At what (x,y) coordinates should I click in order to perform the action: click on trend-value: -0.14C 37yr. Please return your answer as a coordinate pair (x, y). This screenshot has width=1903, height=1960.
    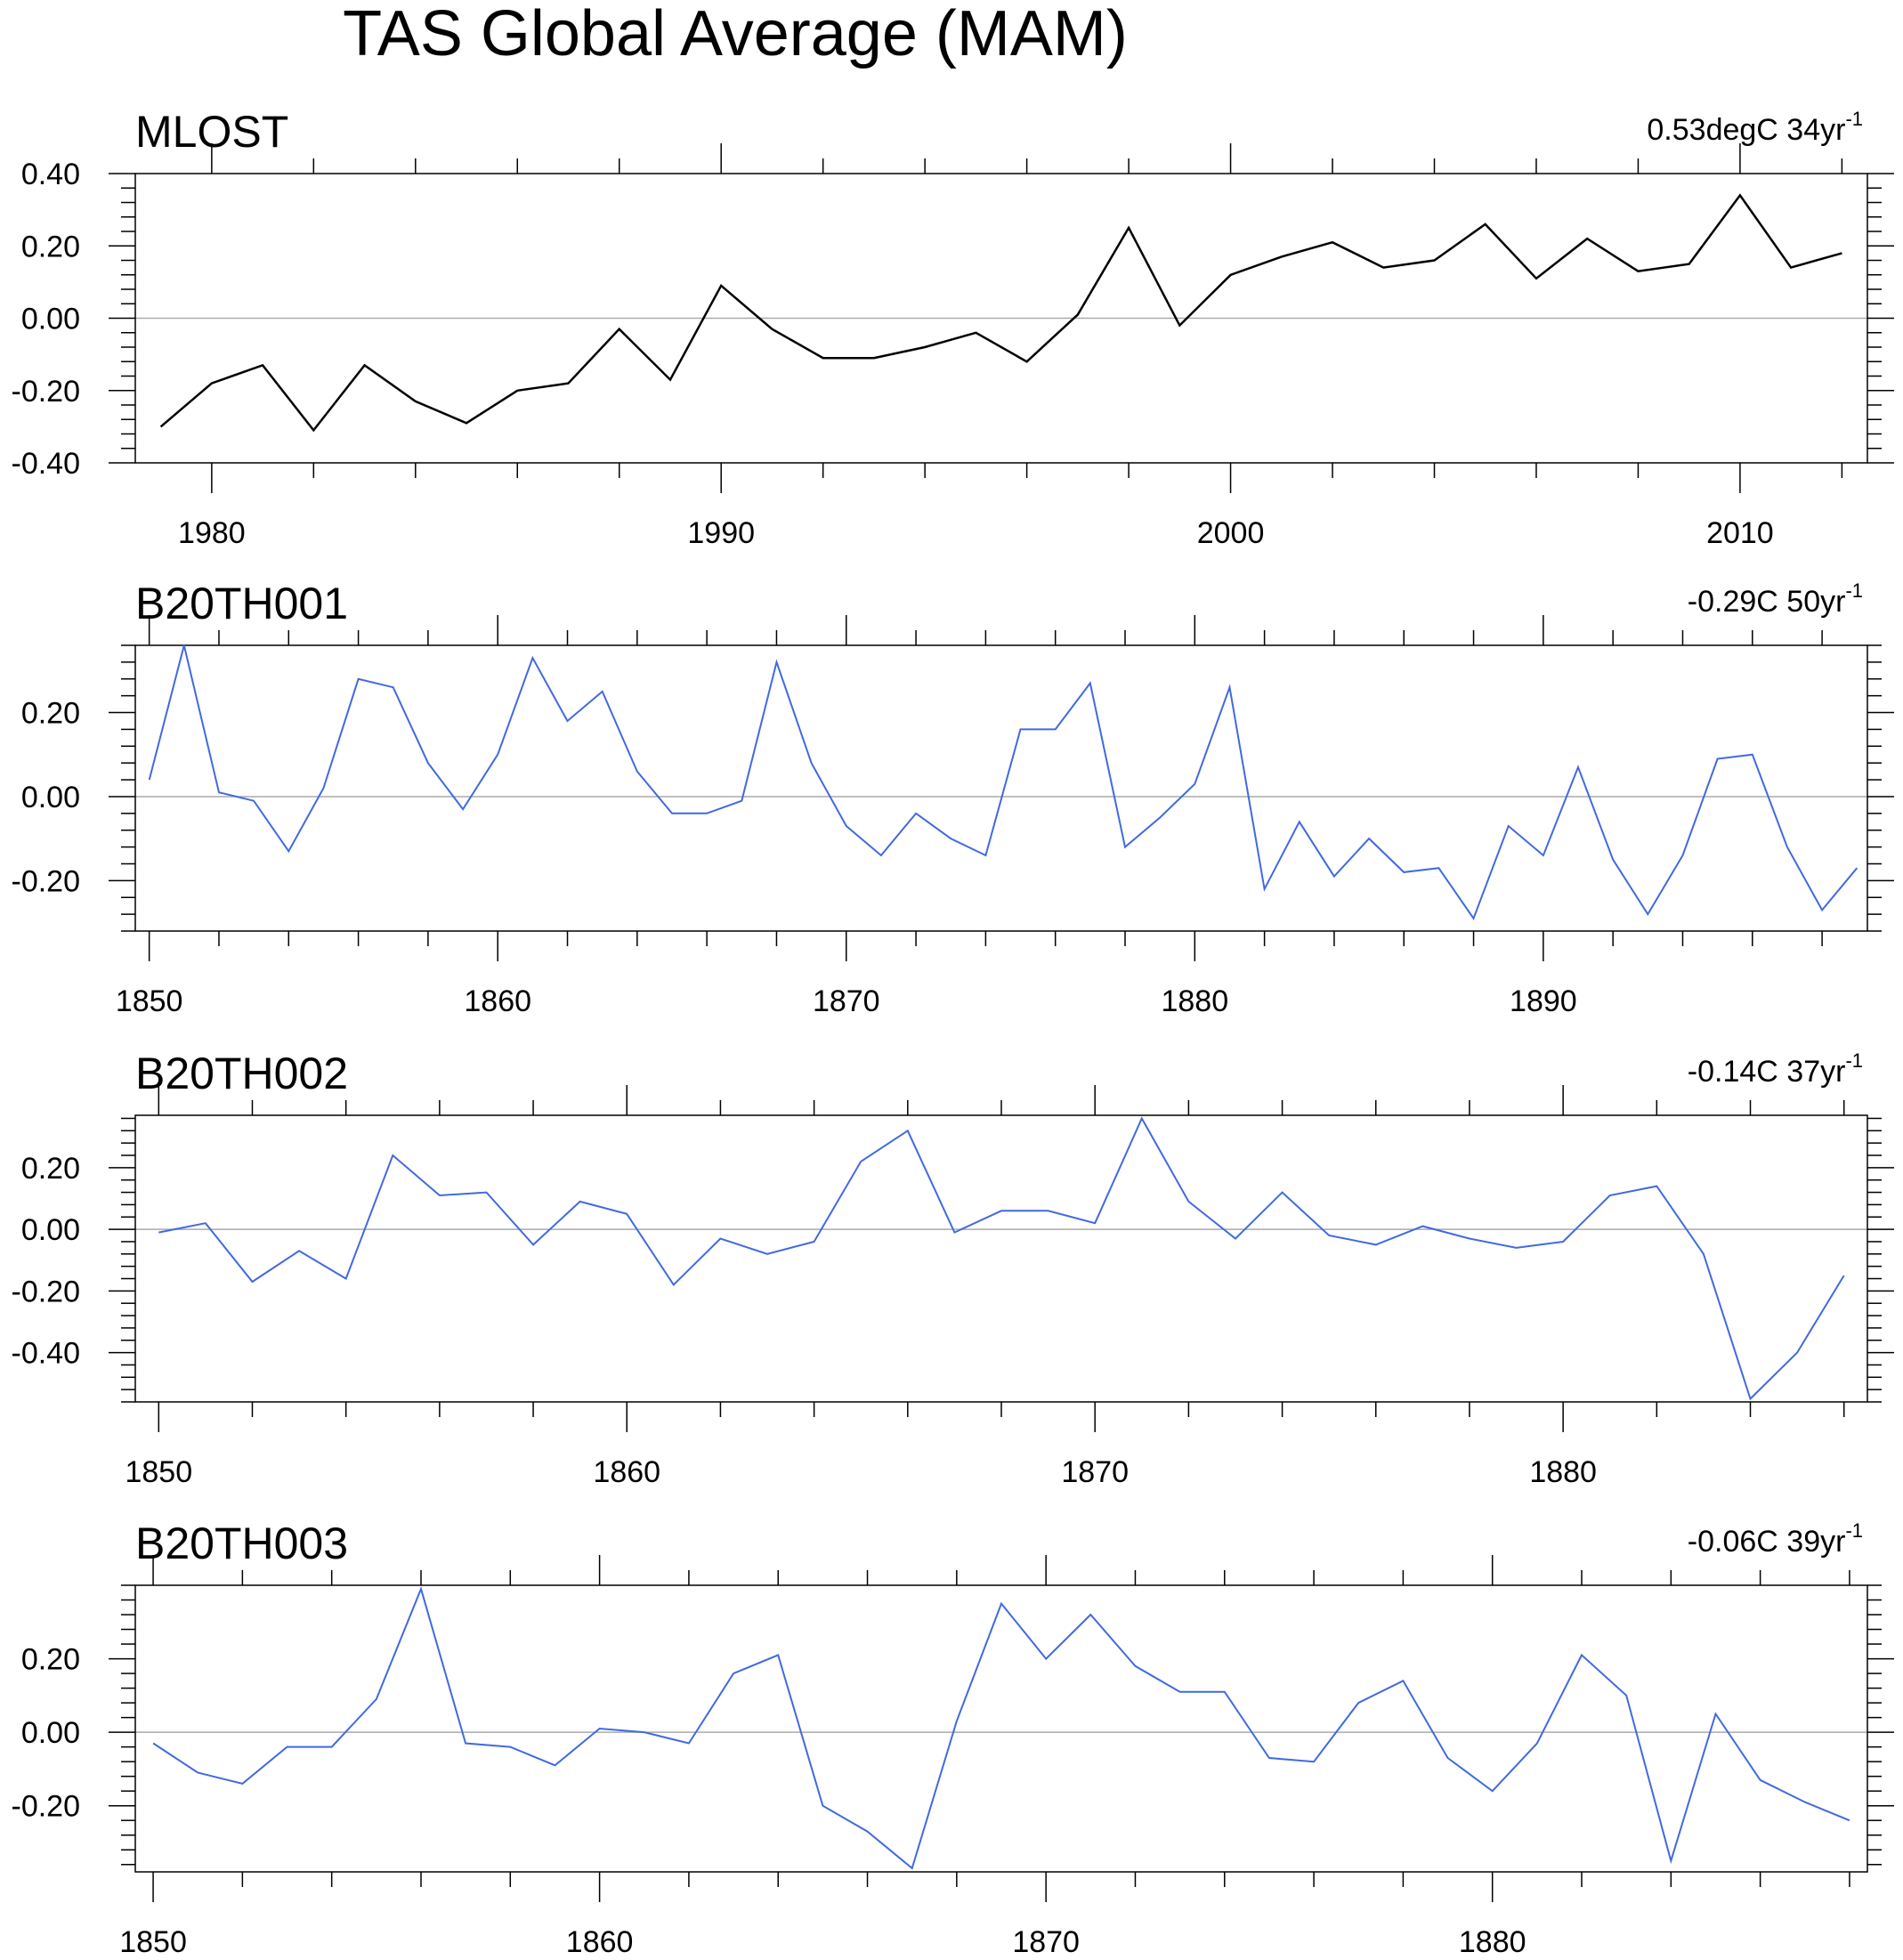
    Looking at the image, I should click on (1767, 1072).